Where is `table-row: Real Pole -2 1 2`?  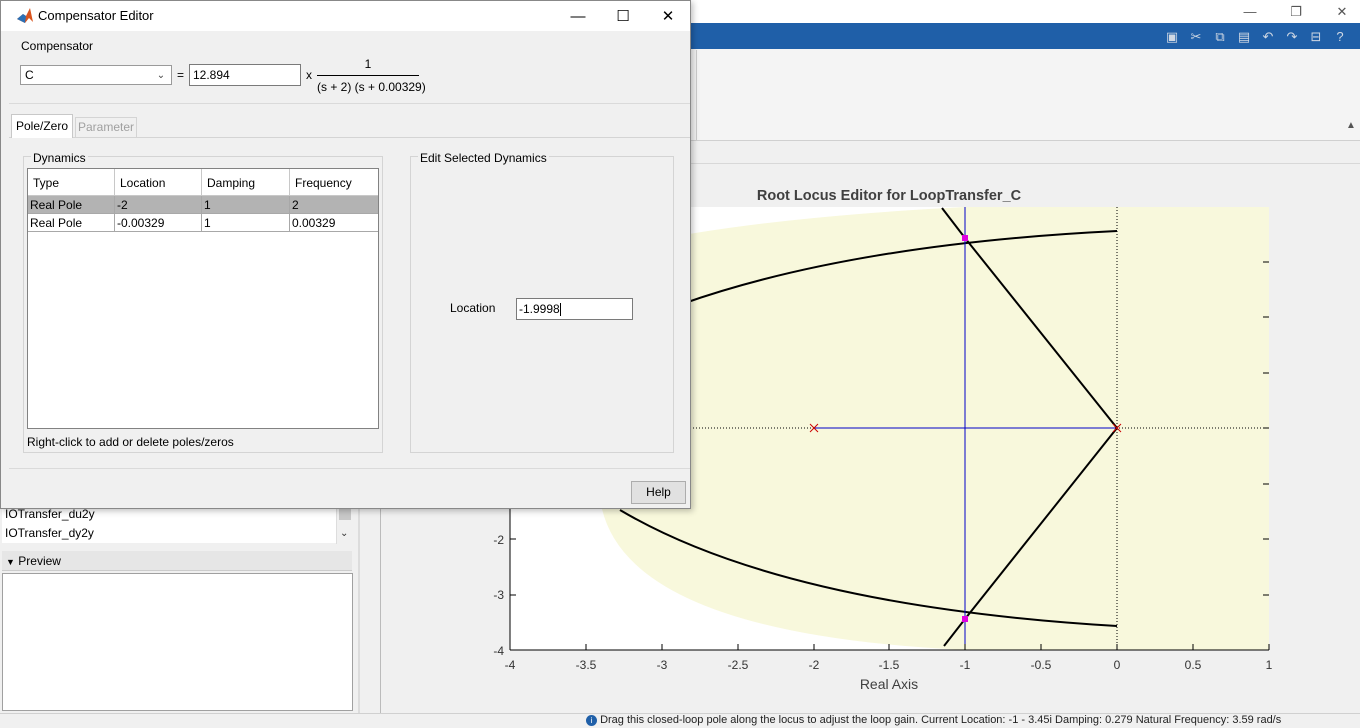
table-row: Real Pole -2 1 2 is located at coordinates (203, 205).